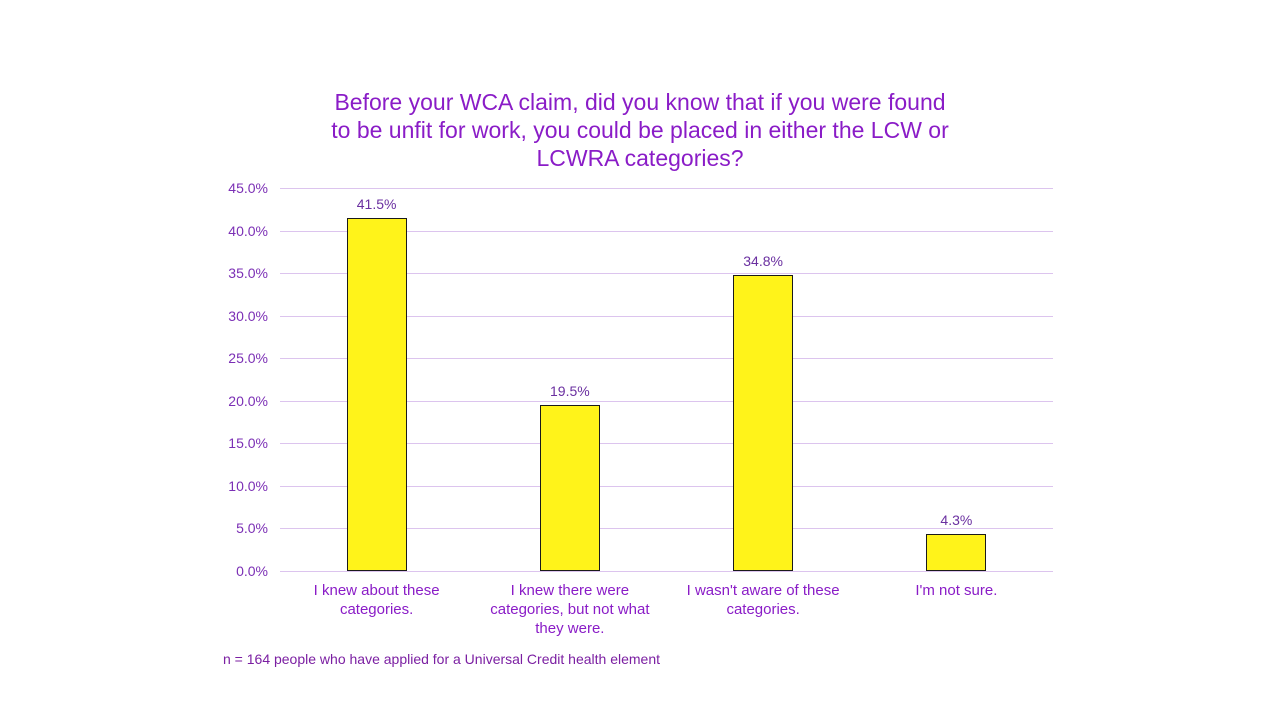 The width and height of the screenshot is (1280, 720). I want to click on y-tick-label: 15.0%, so click(248, 443).